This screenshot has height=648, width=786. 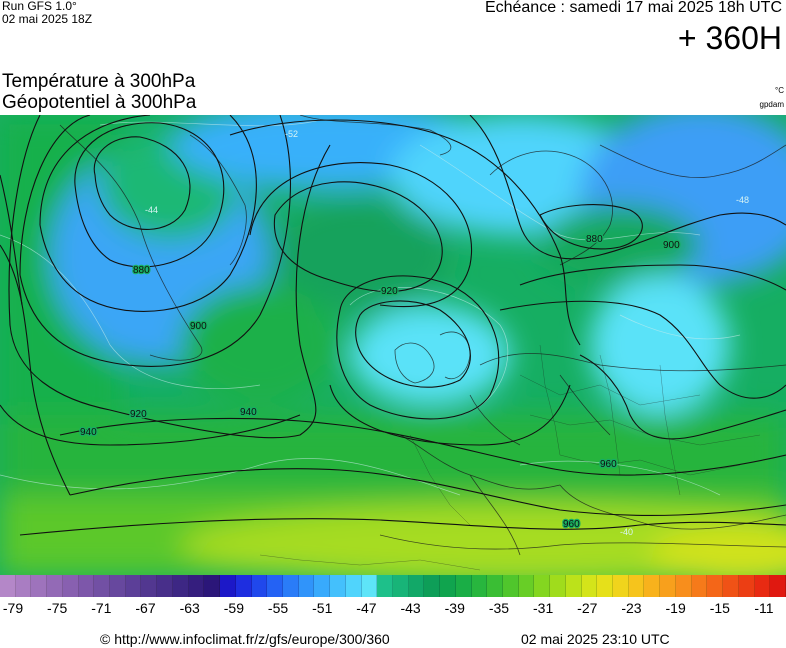 I want to click on color-scale-label: -55, so click(x=278, y=608).